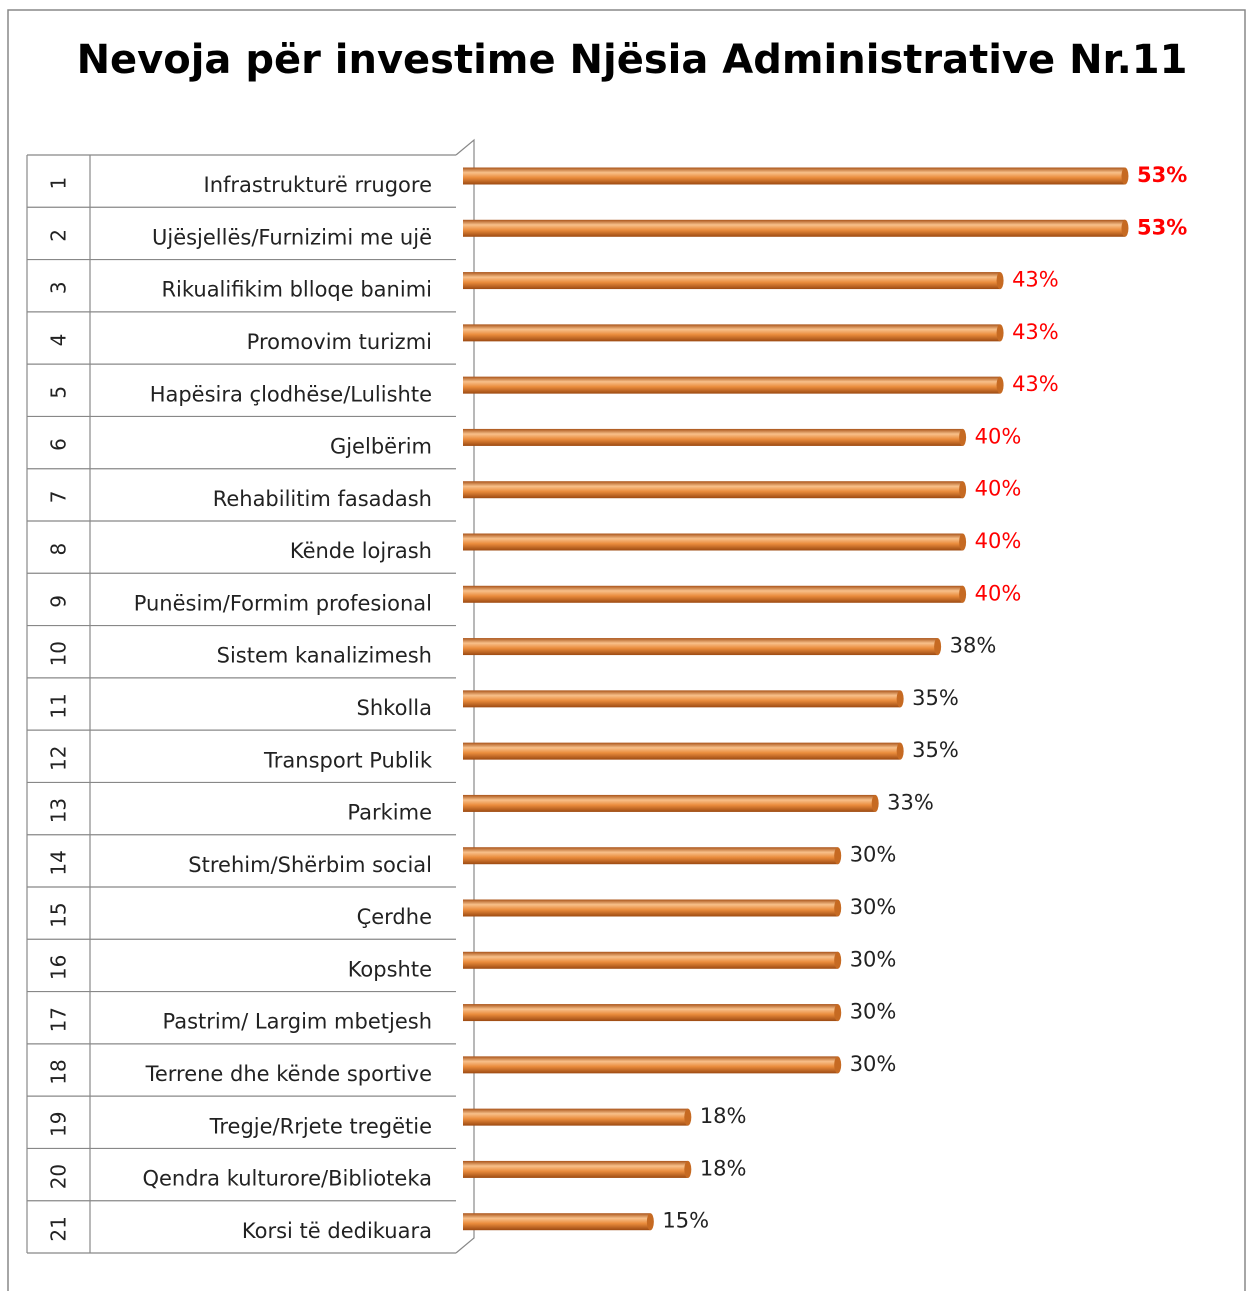 This screenshot has height=1291, width=1247. What do you see at coordinates (288, 1074) in the screenshot?
I see `category-label: Terrene dhe kënde sportive` at bounding box center [288, 1074].